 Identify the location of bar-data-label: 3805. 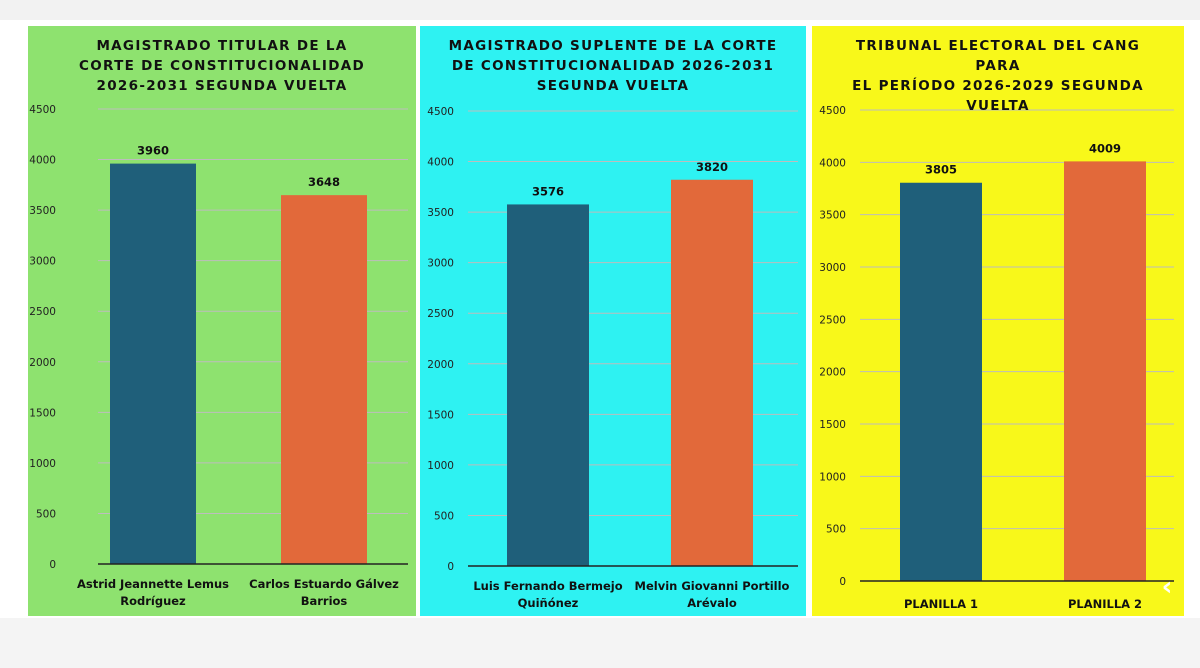
(941, 170).